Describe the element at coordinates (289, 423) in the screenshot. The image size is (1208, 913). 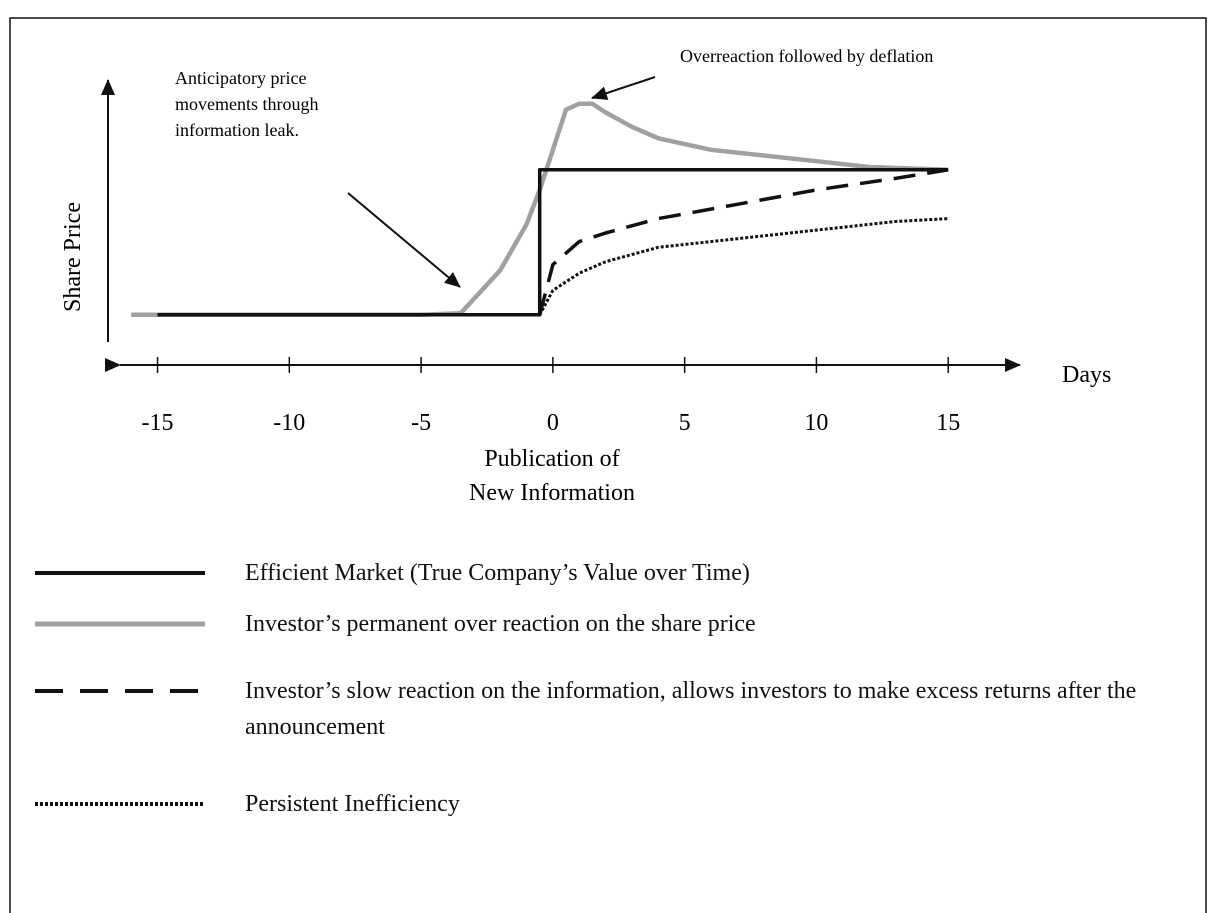
I see `x-tick-label: -10` at that location.